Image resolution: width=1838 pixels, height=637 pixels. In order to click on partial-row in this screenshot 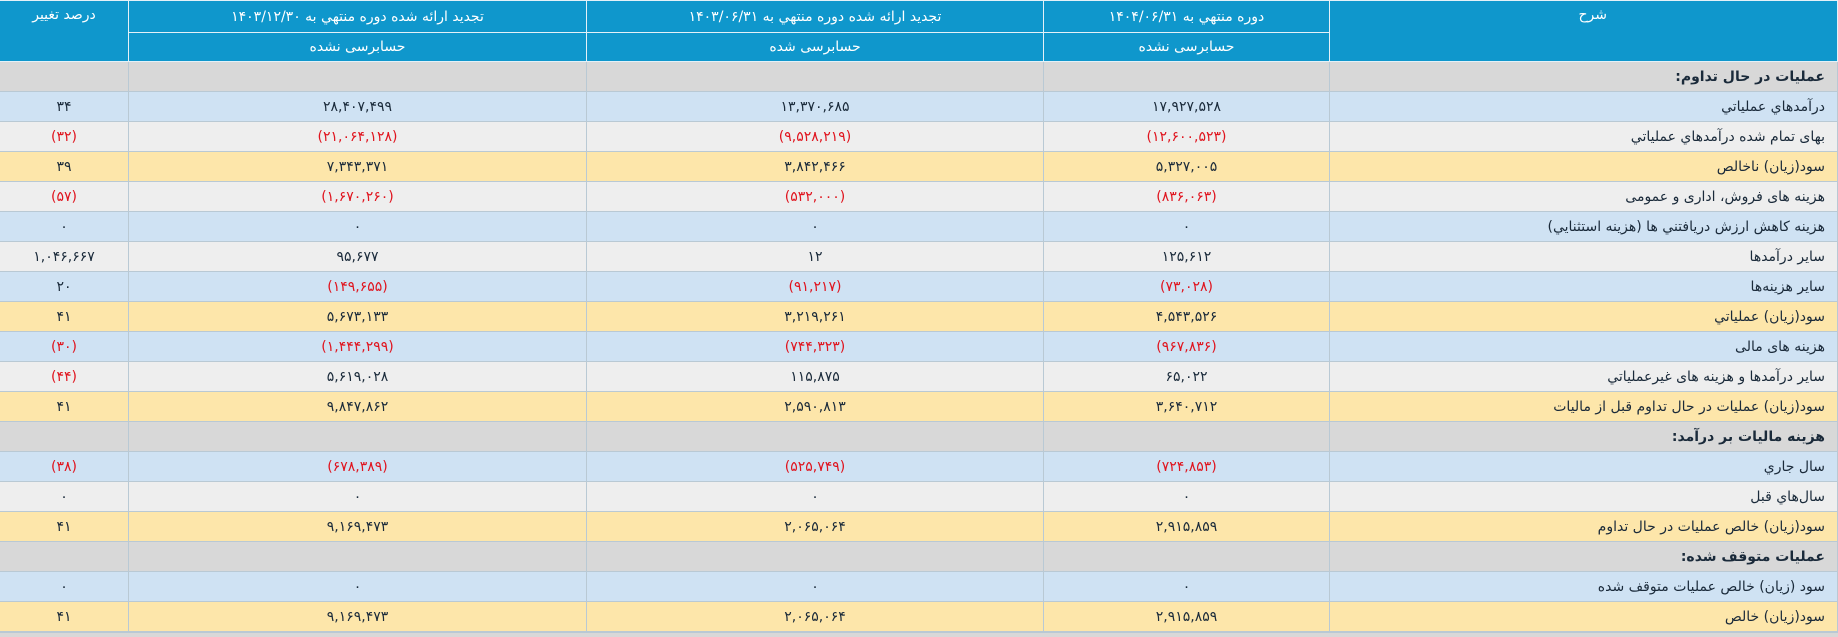, I will do `click(919, 634)`.